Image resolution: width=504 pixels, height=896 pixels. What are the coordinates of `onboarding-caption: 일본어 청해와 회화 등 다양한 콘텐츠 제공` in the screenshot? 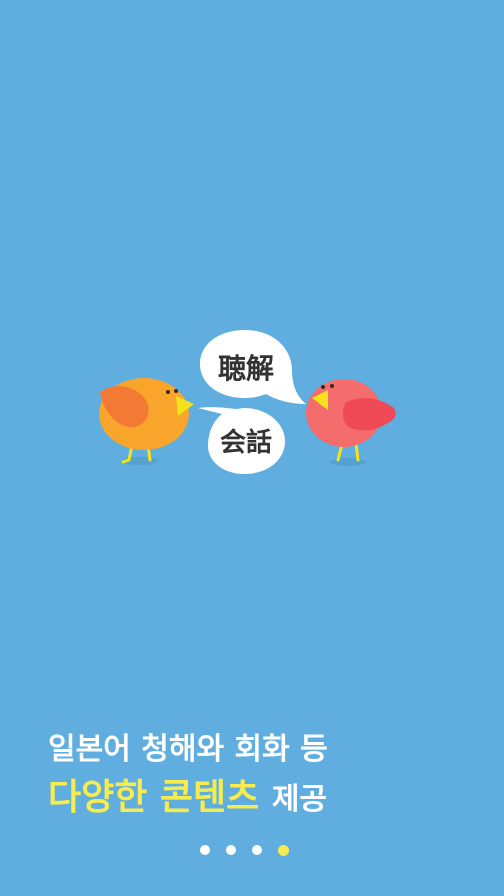 It's located at (258, 777).